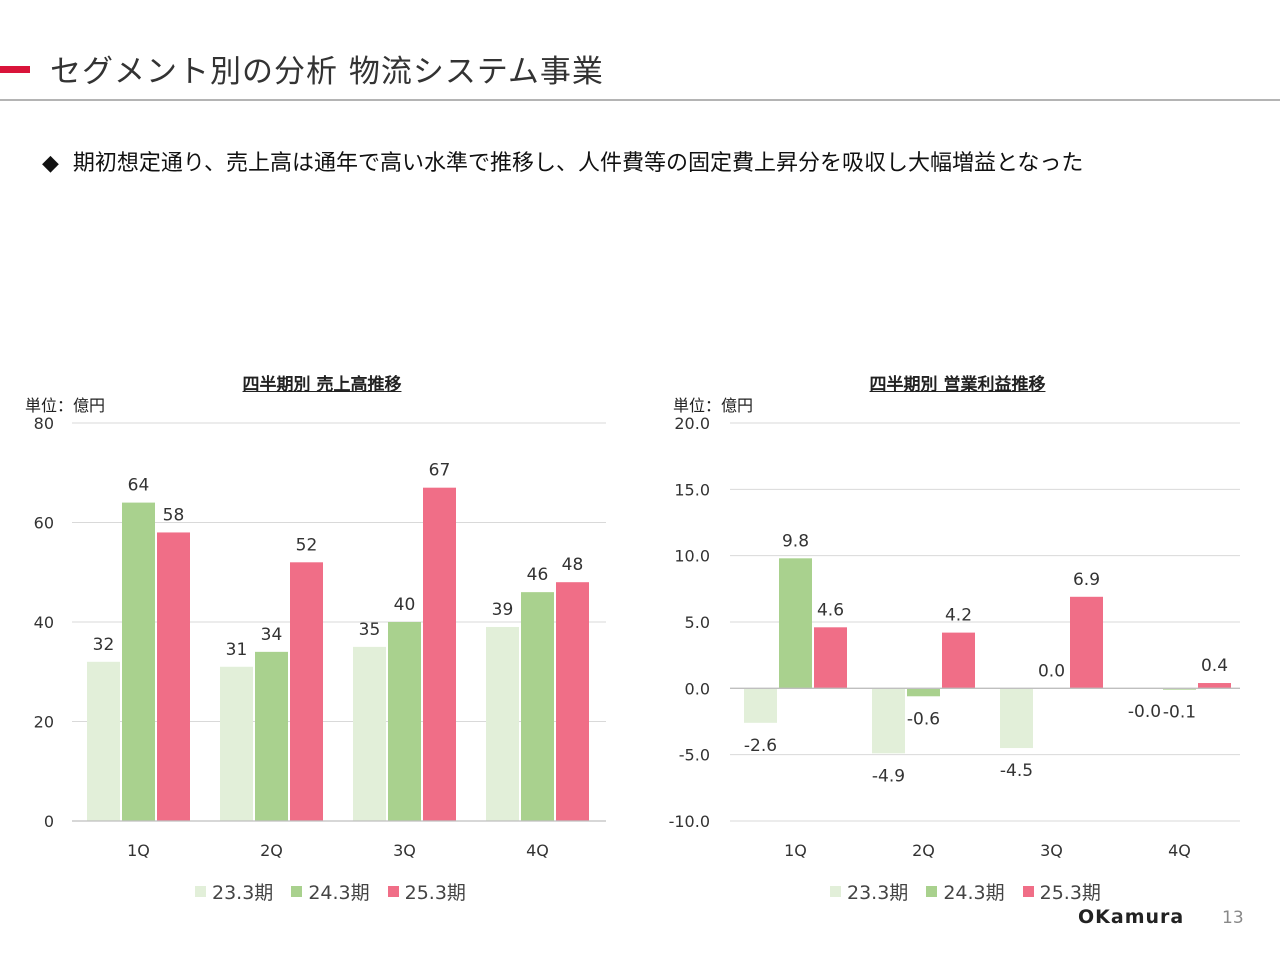 Image resolution: width=1280 pixels, height=960 pixels. Describe the element at coordinates (692, 423) in the screenshot. I see `y-tick-label: 20.0` at that location.